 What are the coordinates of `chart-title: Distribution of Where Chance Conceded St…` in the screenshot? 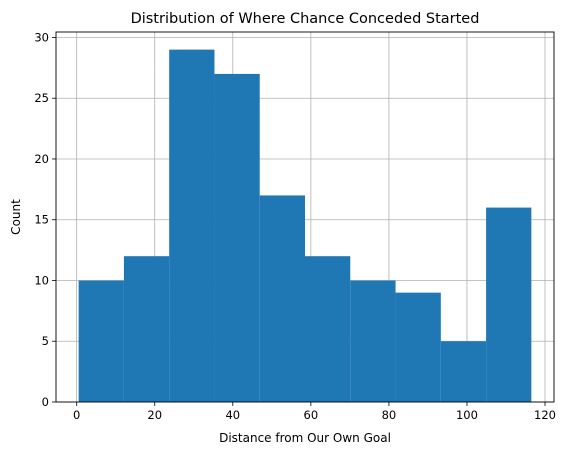 It's located at (305, 19).